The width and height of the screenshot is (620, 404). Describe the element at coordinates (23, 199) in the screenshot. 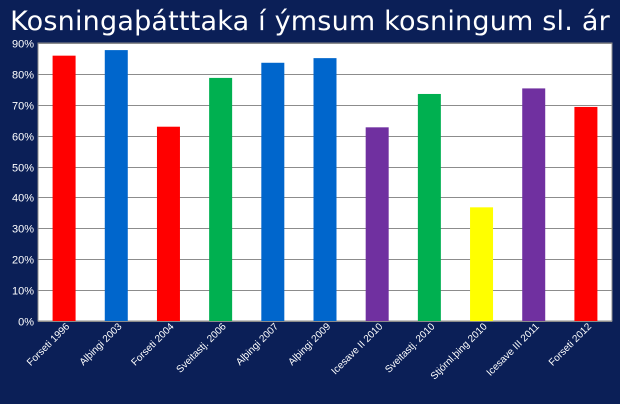

I see `y-tick-label: 40%` at that location.